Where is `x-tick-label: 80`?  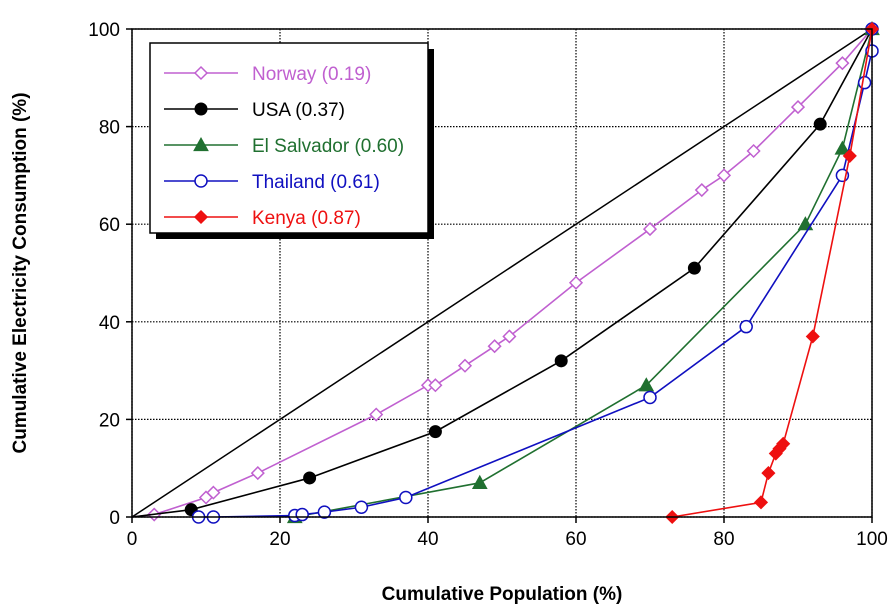 x-tick-label: 80 is located at coordinates (723, 539).